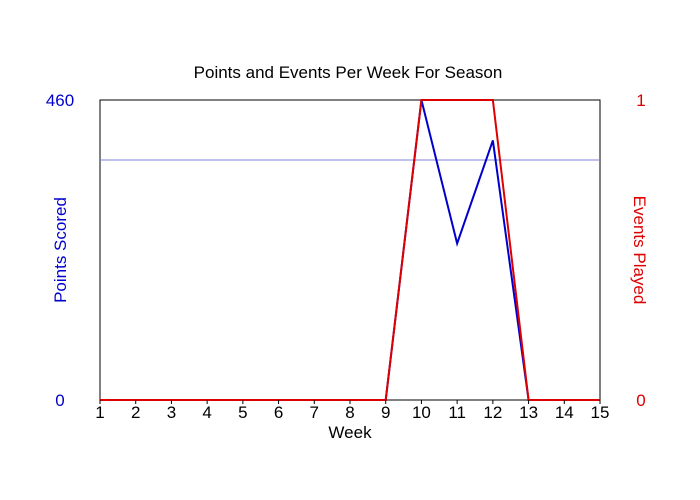 This screenshot has width=700, height=500. I want to click on x-tick-label: 9, so click(385, 412).